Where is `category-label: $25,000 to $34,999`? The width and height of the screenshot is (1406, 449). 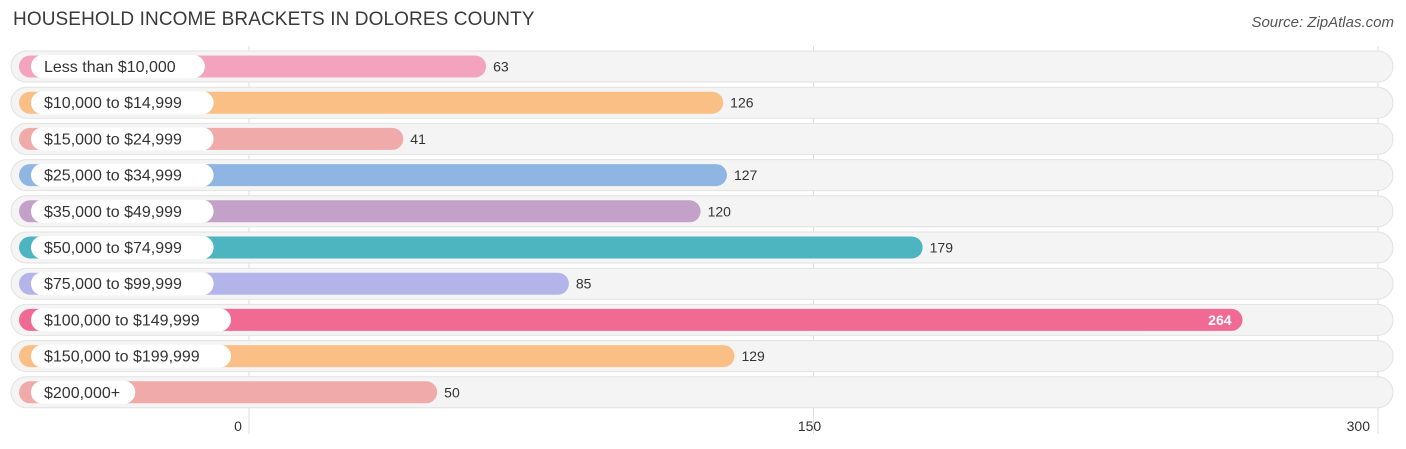
category-label: $25,000 to $34,999 is located at coordinates (113, 176).